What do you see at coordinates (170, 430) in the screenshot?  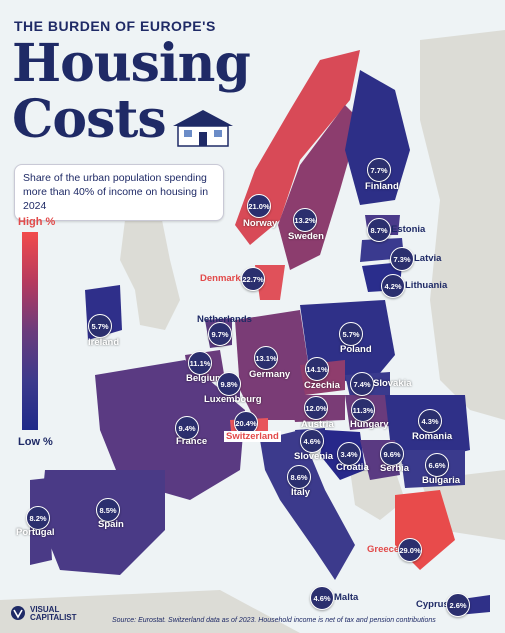 I see `country-france` at bounding box center [170, 430].